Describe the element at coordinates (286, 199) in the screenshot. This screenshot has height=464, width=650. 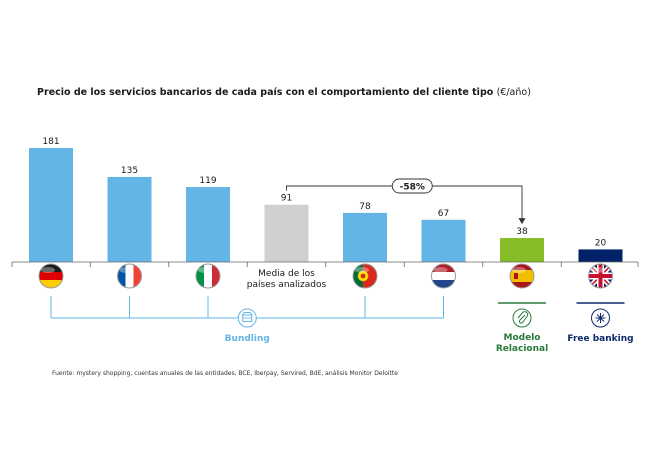
I see `value-label-4: 91` at that location.